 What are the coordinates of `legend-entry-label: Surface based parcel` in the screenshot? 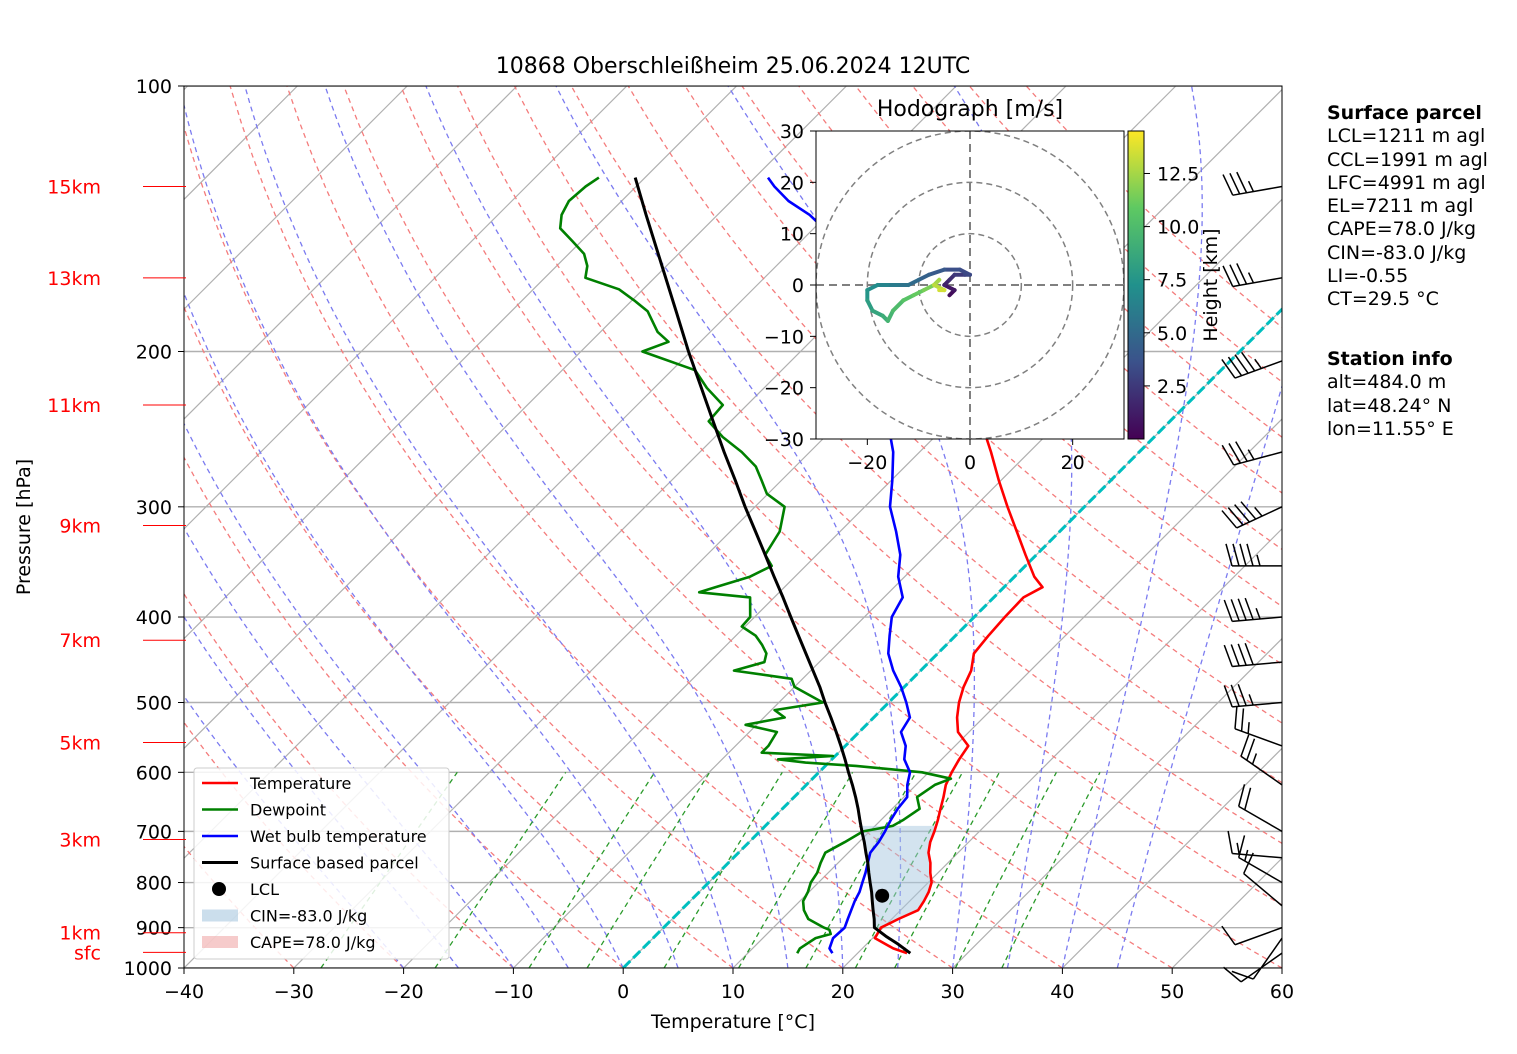 It's located at (334, 863).